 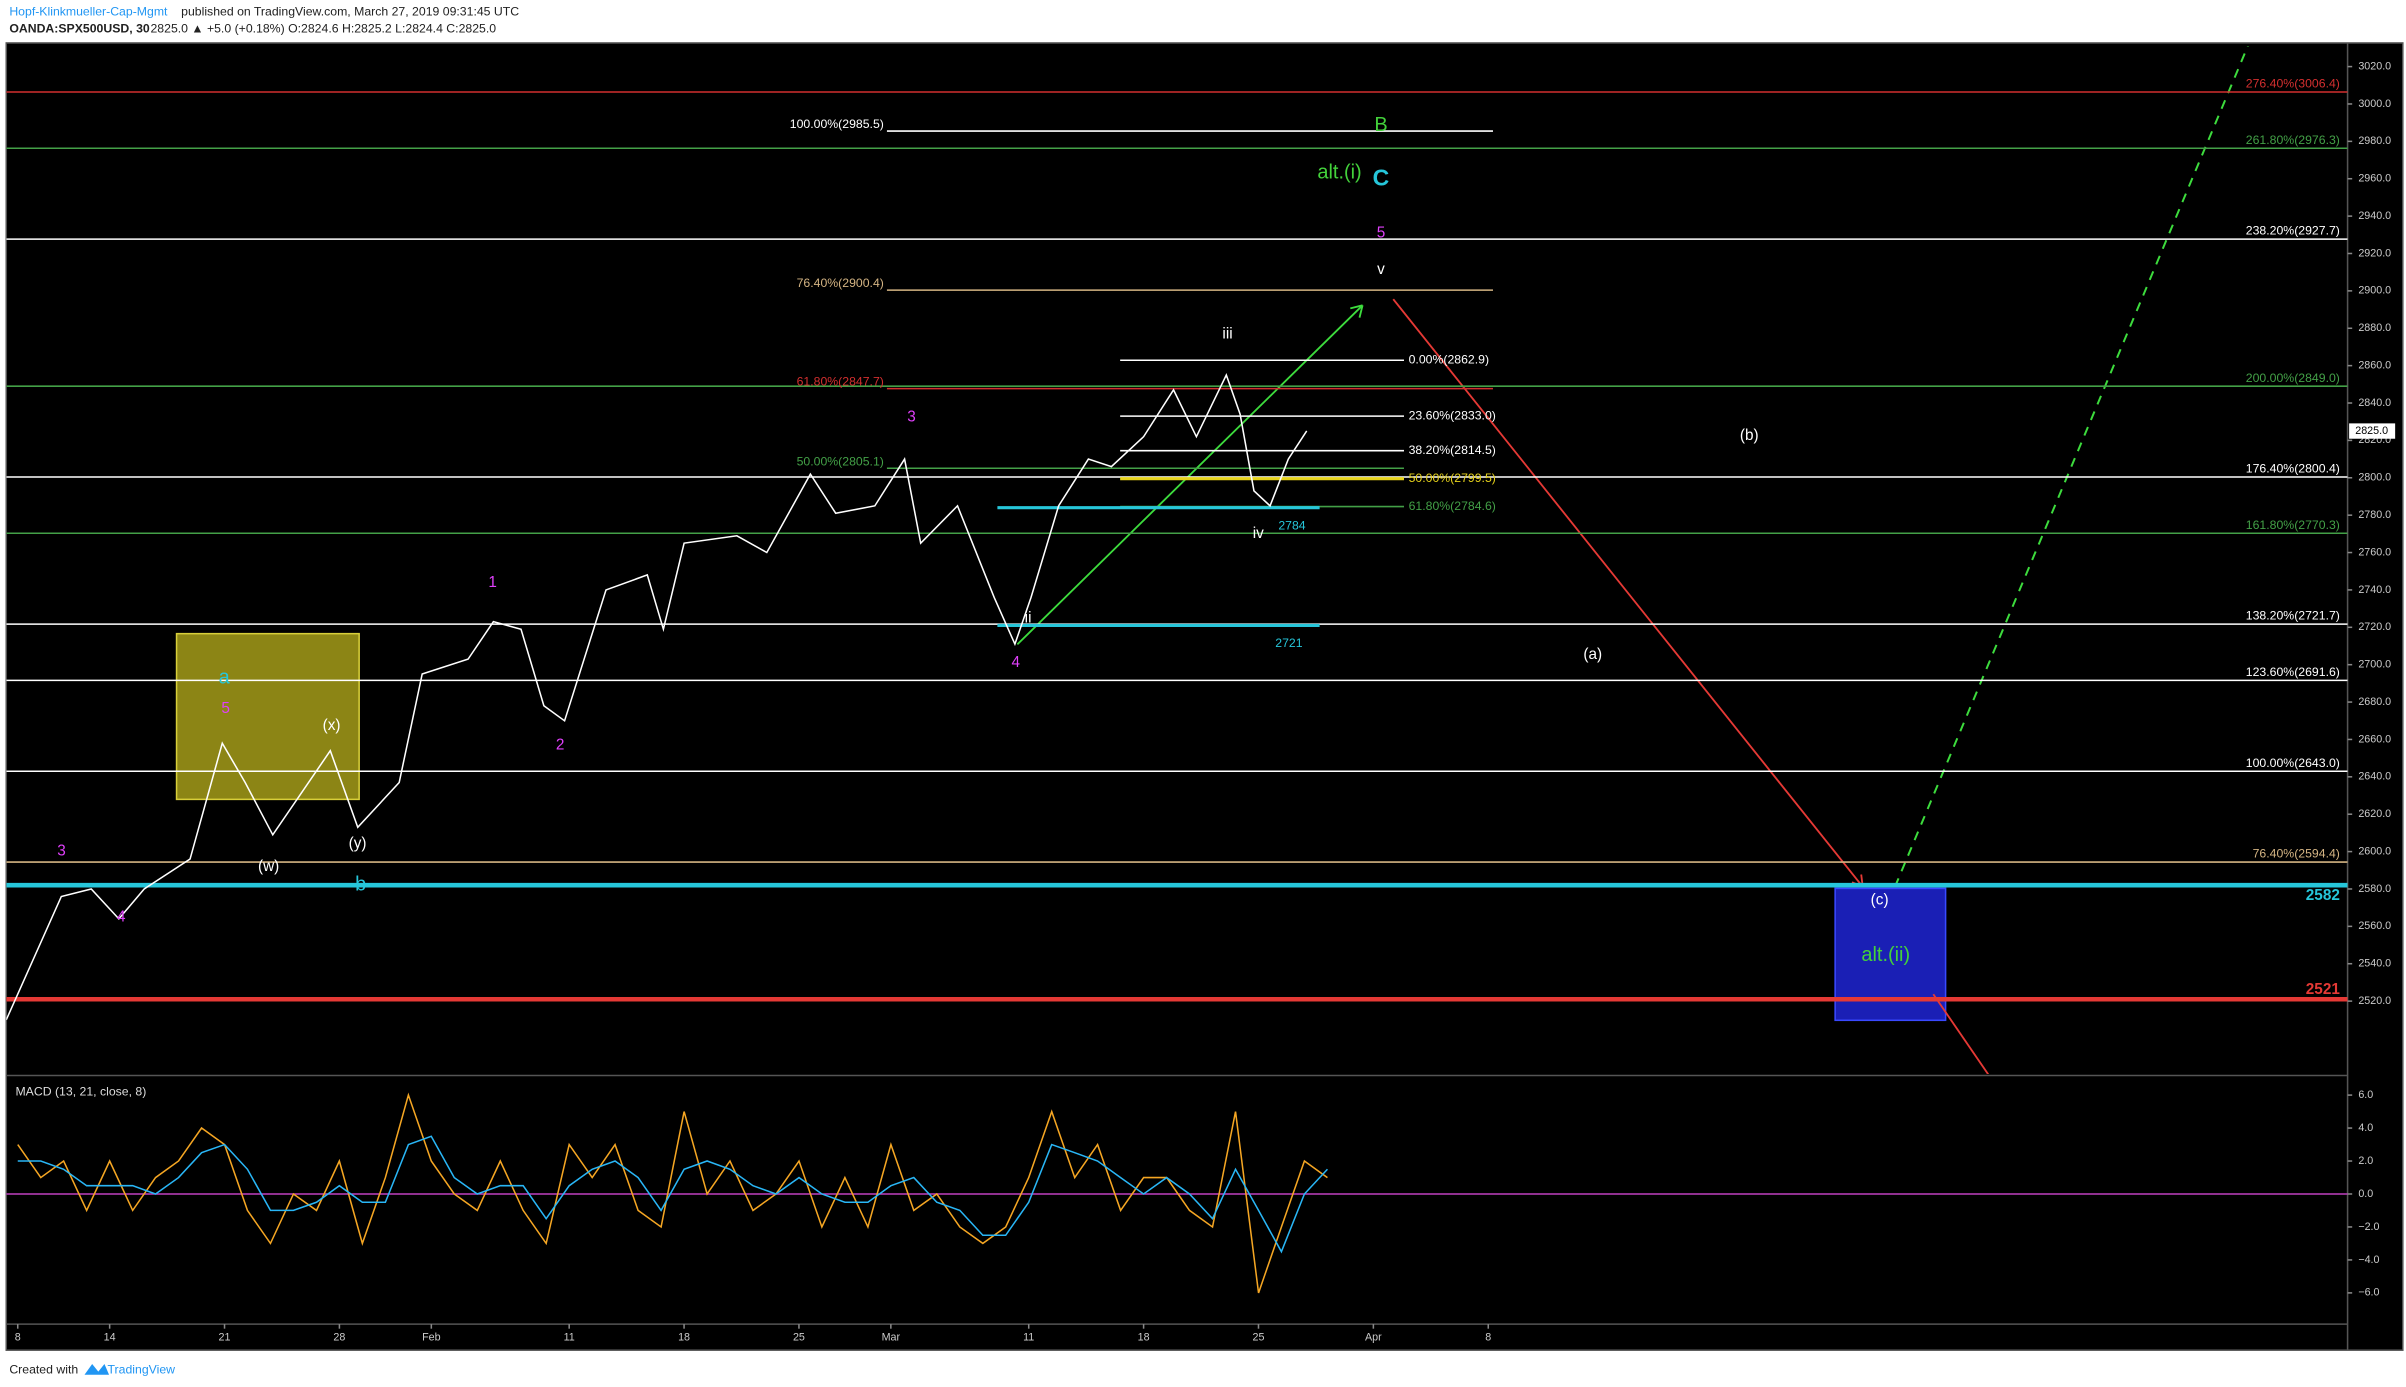 What do you see at coordinates (2374, 403) in the screenshot?
I see `y-tick-label: 2840.0` at bounding box center [2374, 403].